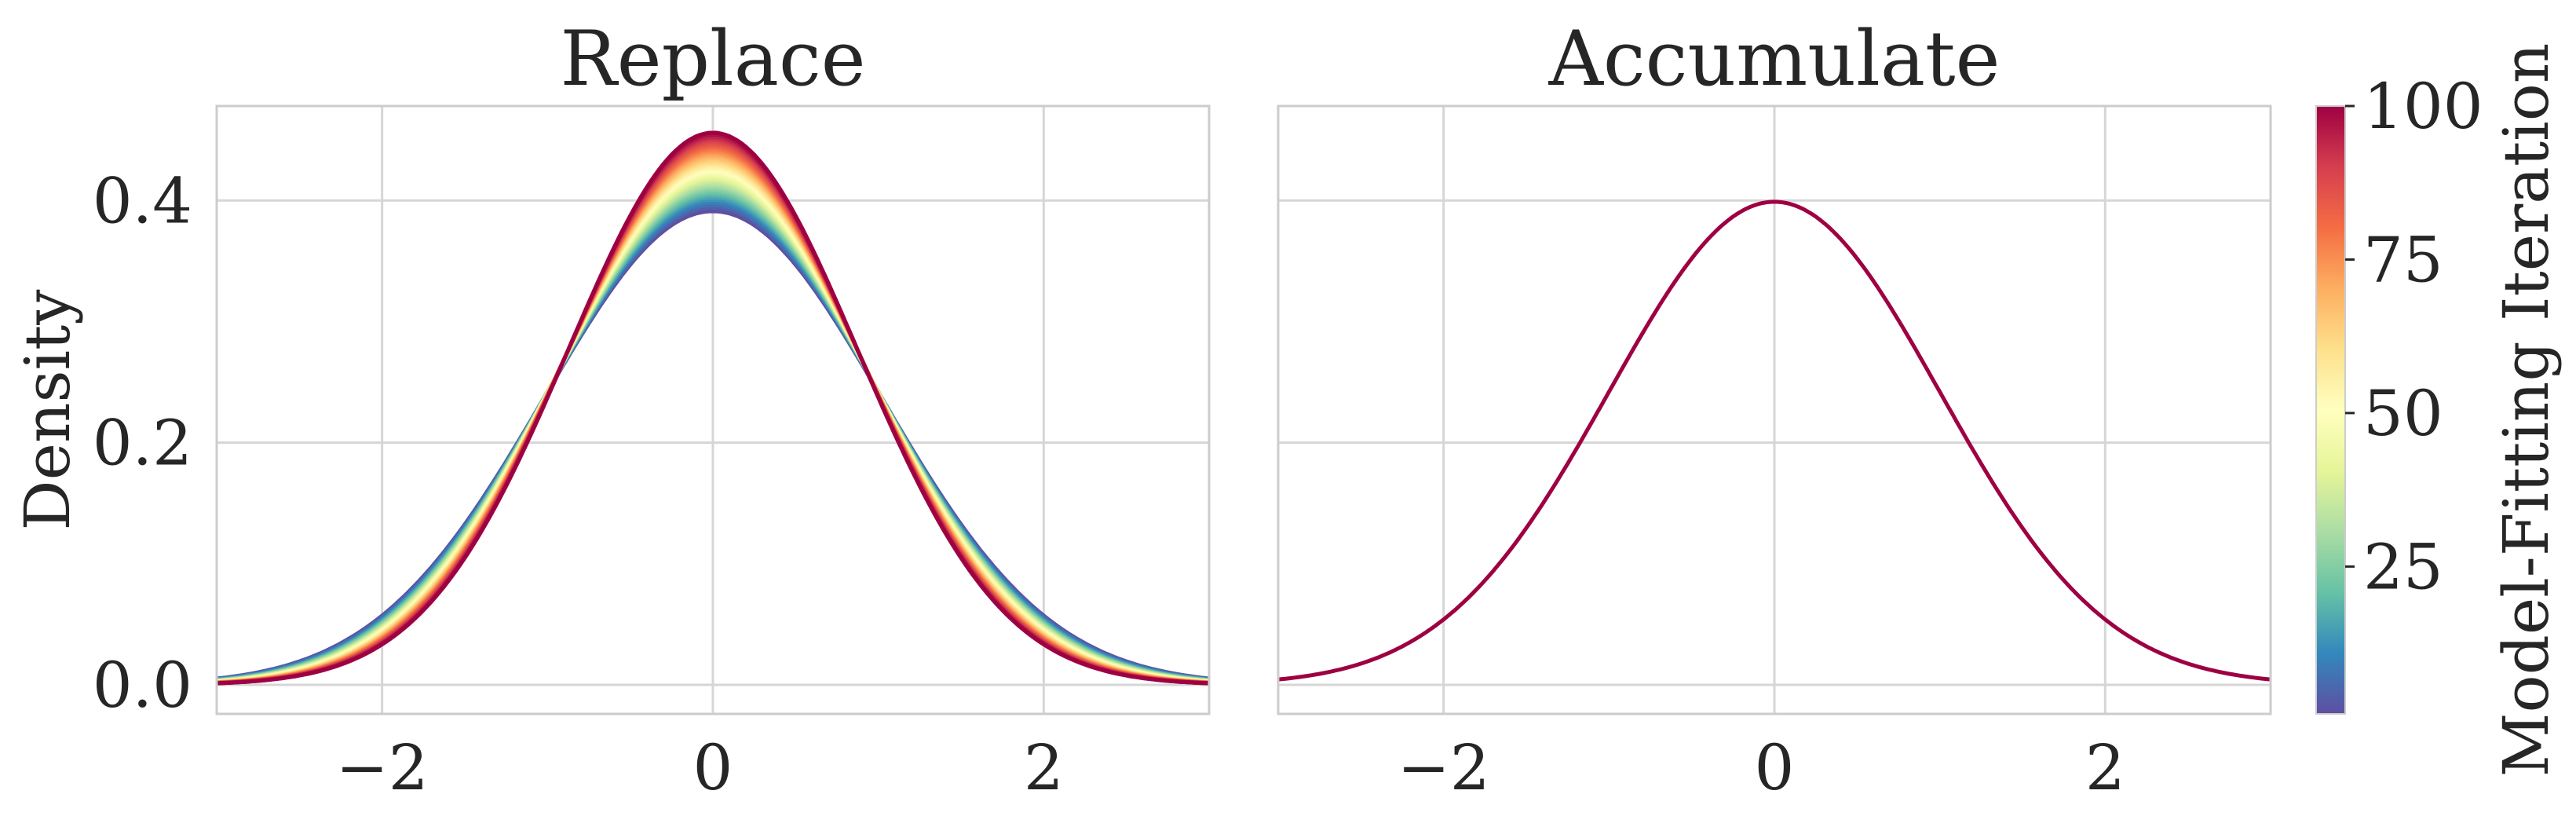 The height and width of the screenshot is (827, 2576). What do you see at coordinates (142, 200) in the screenshot?
I see `y-tick-label: 0.4` at bounding box center [142, 200].